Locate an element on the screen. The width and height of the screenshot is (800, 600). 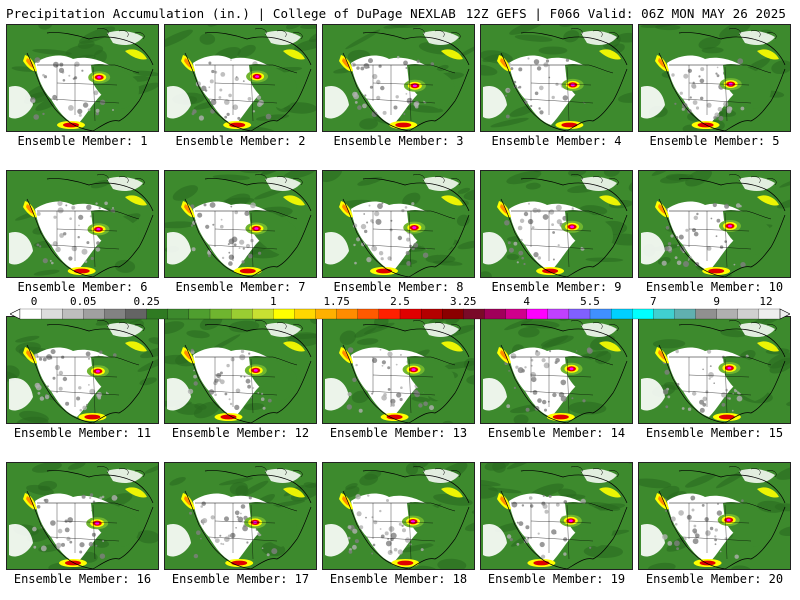
ensemble-member-panel: Ensemble Member: 12 is located at coordinates (240, 381).